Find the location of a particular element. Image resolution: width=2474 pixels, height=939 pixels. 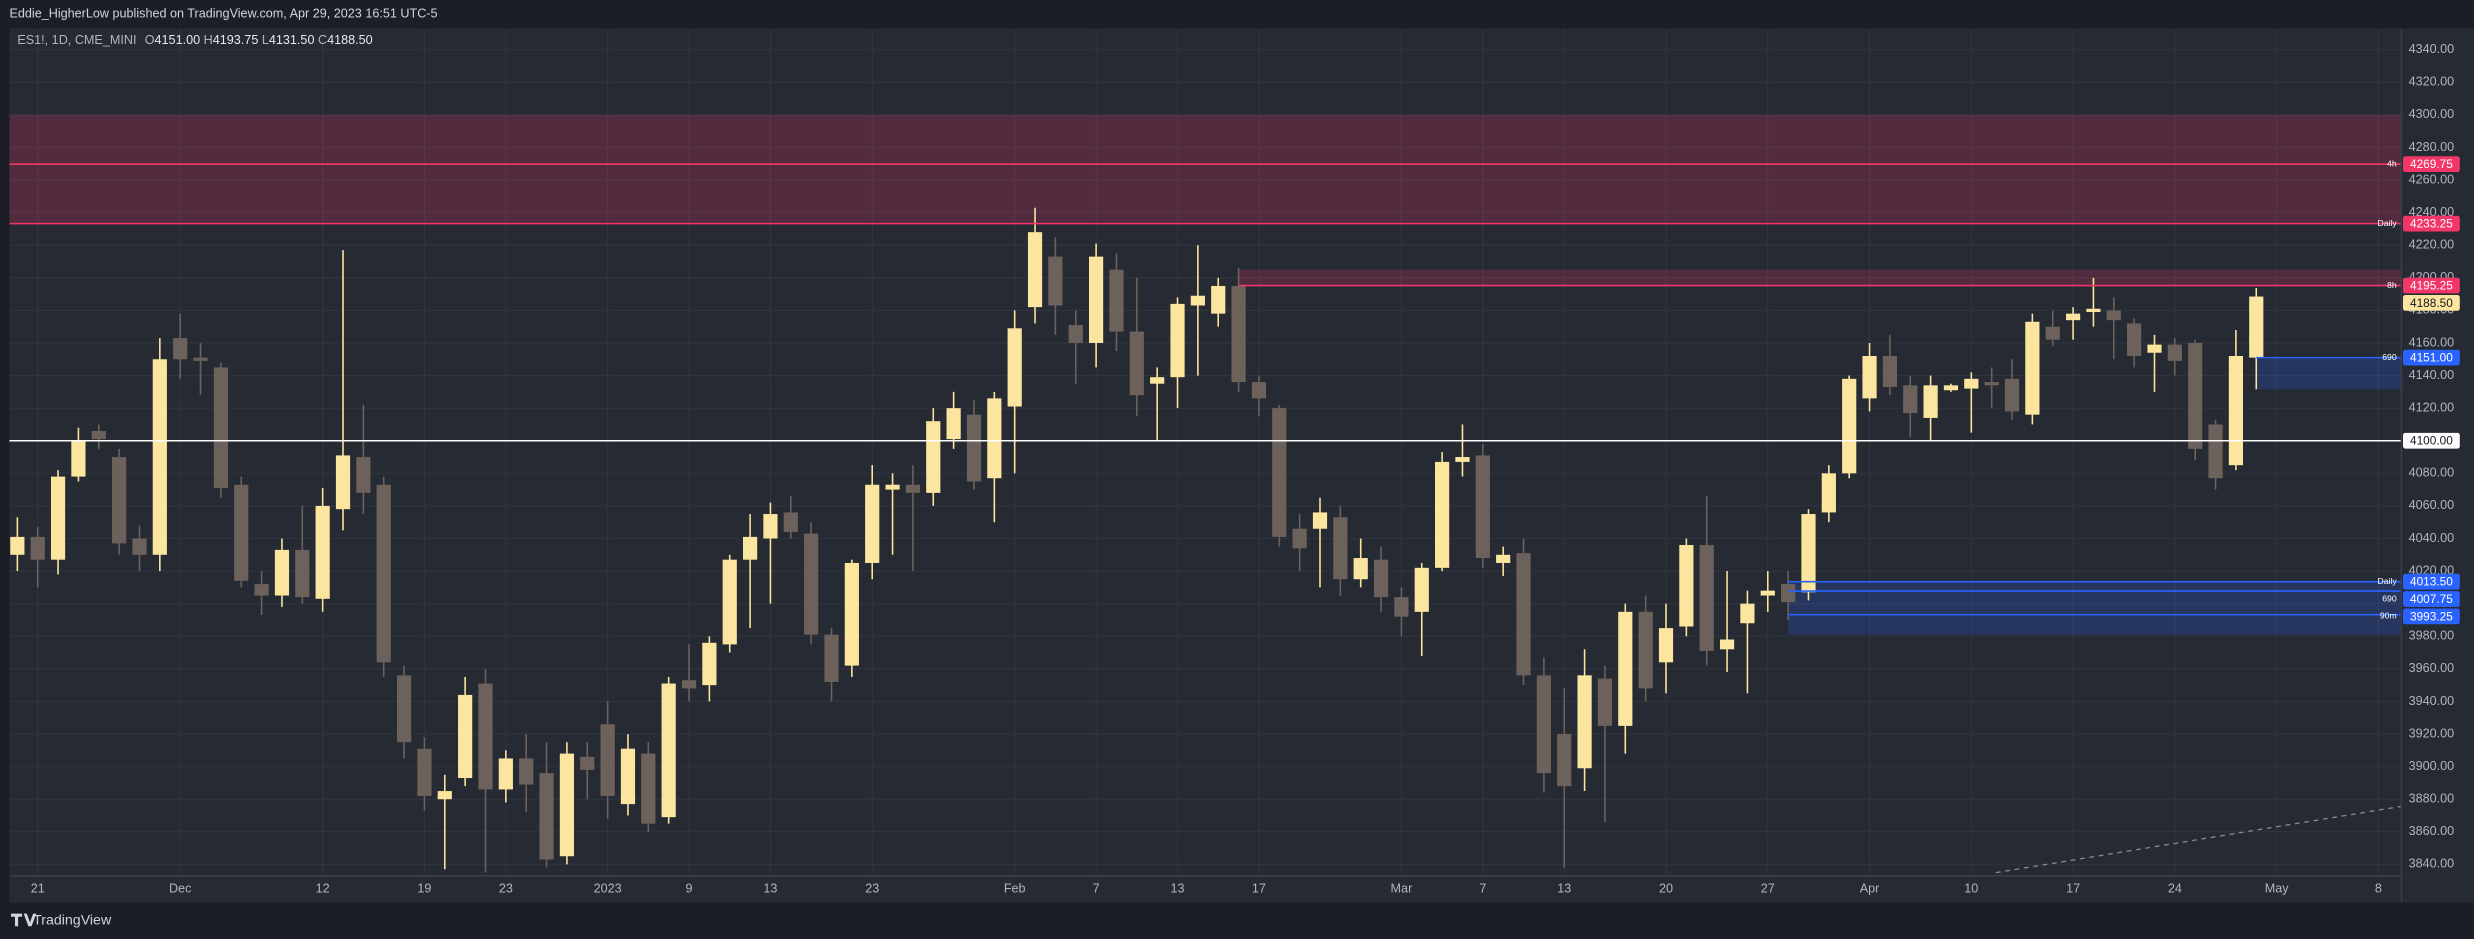

y-tick-label: 4300.00 is located at coordinates (2432, 114).